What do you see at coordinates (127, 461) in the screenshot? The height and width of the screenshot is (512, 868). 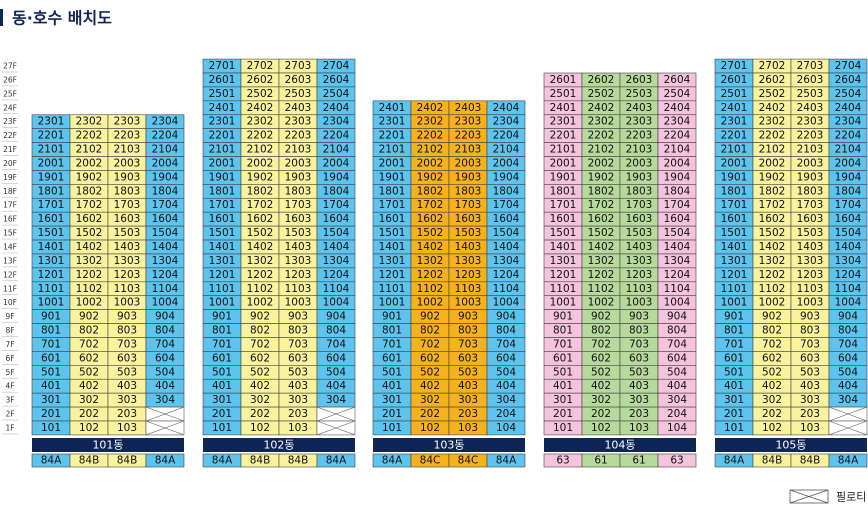 I see `type-label: 84B` at bounding box center [127, 461].